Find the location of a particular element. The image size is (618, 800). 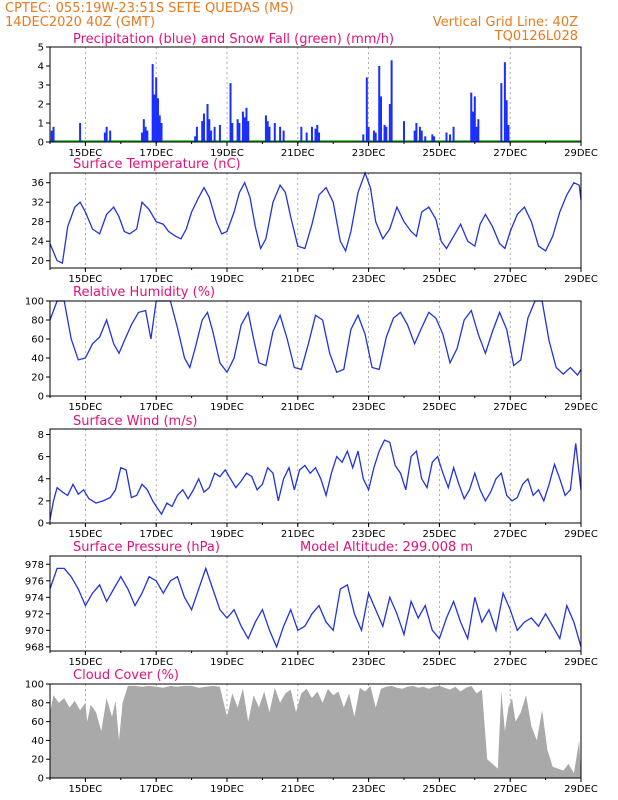

cloud-ytick-label: 60 is located at coordinates (37, 722).